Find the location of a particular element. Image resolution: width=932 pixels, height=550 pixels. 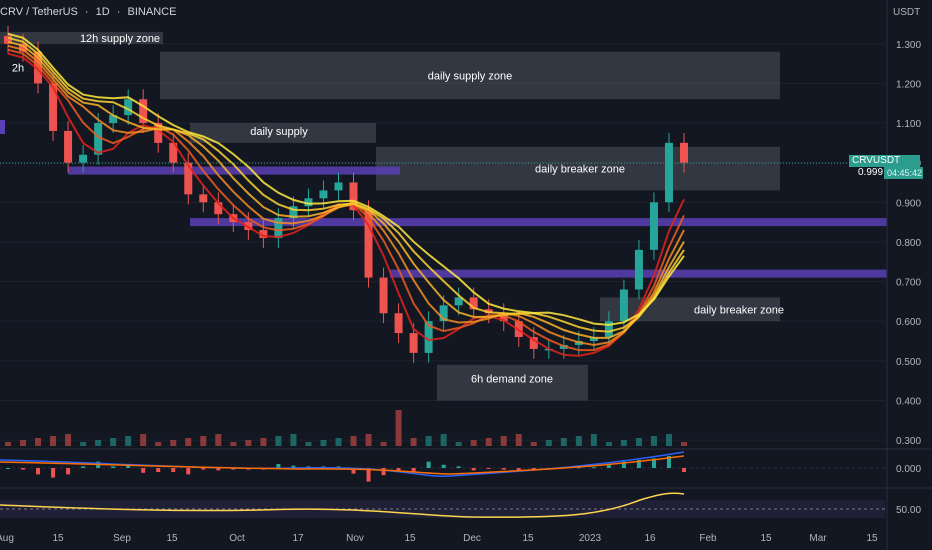

zone-label: daily breaker zone is located at coordinates (580, 170).